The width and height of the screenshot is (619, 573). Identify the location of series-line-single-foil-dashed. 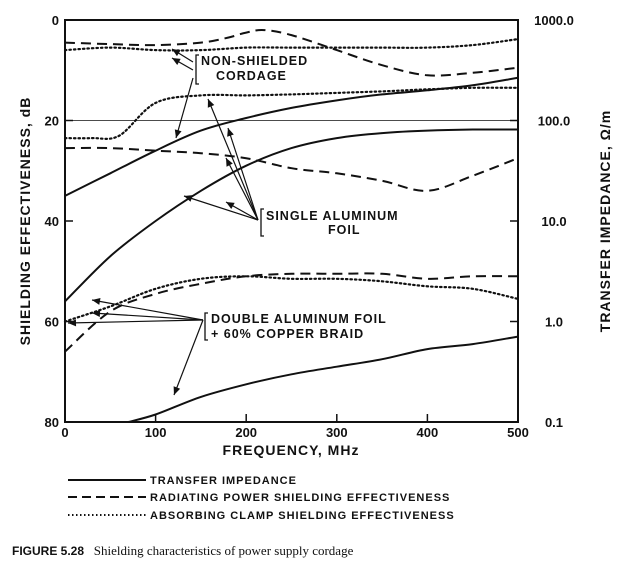
(291, 169).